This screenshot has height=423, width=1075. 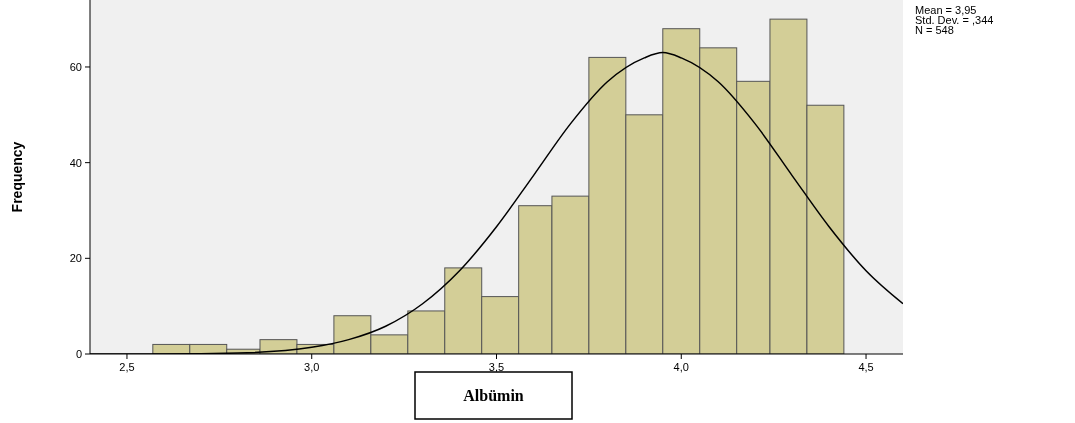 What do you see at coordinates (75, 66) in the screenshot?
I see `y-tick-label: 60` at bounding box center [75, 66].